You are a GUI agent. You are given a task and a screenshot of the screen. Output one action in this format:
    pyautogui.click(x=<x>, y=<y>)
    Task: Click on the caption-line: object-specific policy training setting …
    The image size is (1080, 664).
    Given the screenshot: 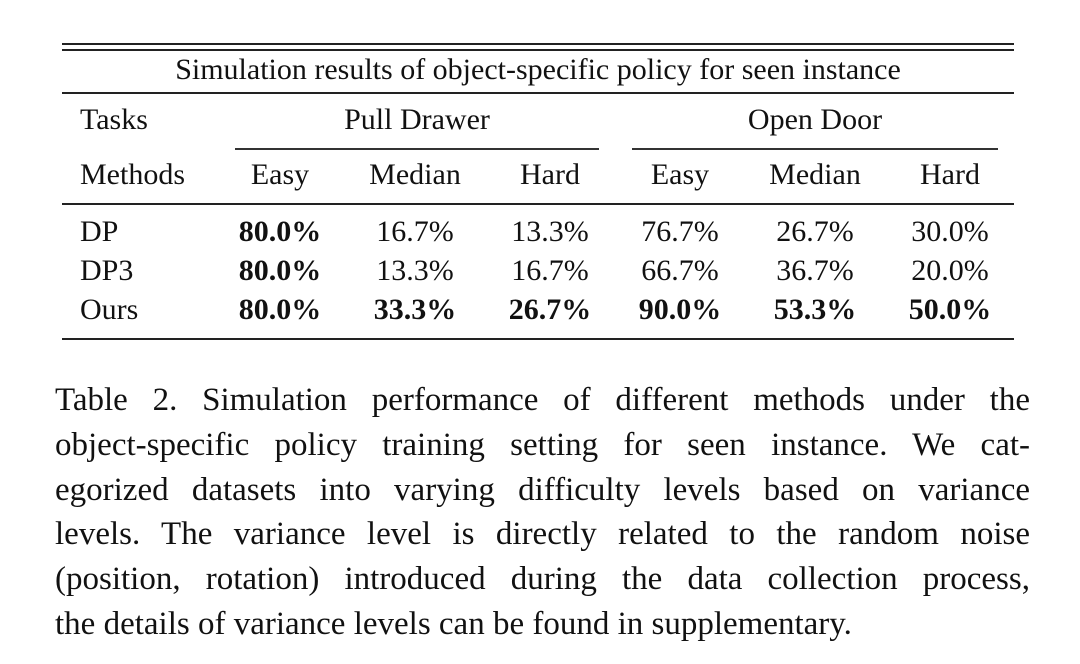 What is the action you would take?
    pyautogui.click(x=542, y=444)
    